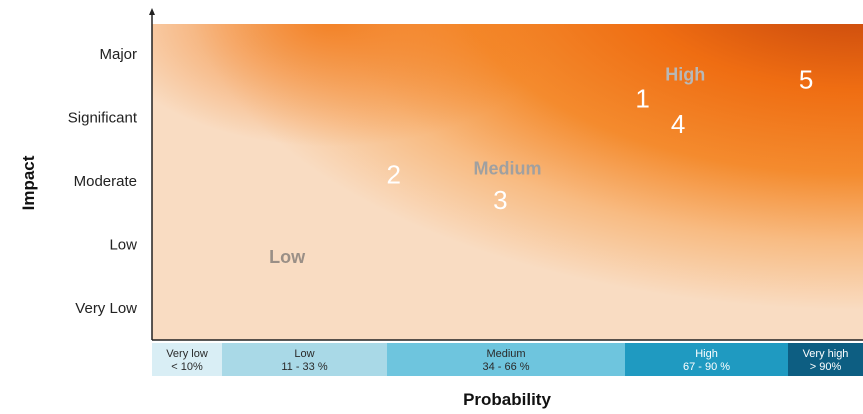 The width and height of the screenshot is (863, 414). Describe the element at coordinates (118, 54) in the screenshot. I see `y-tick-label: Major` at that location.